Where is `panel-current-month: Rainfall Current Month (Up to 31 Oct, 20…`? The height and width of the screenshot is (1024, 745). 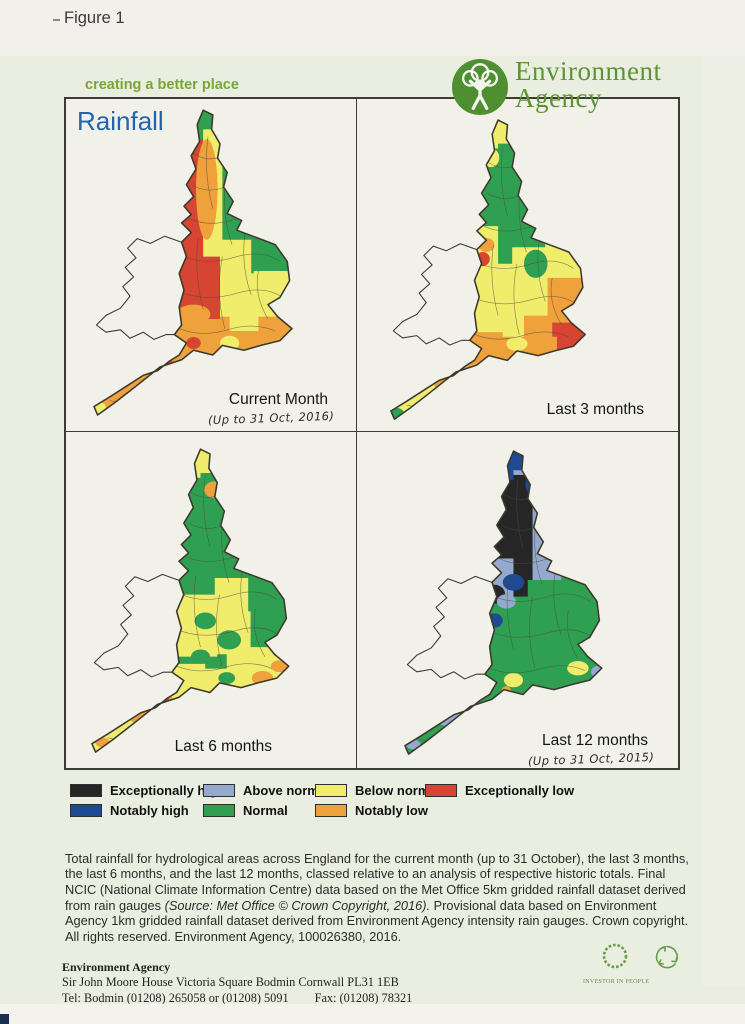
panel-current-month: Rainfall Current Month (Up to 31 Oct, 20… is located at coordinates (211, 265).